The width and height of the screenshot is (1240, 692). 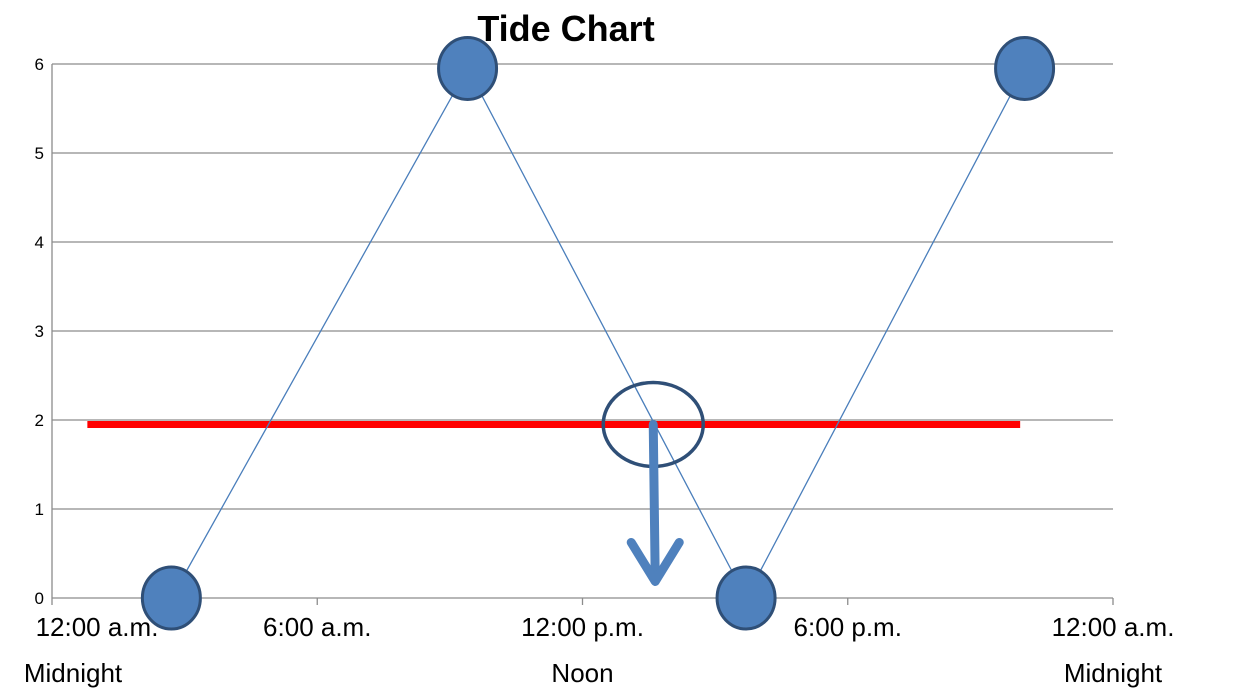 What do you see at coordinates (73, 673) in the screenshot?
I see `x-tick-sublabel-0: Midnight` at bounding box center [73, 673].